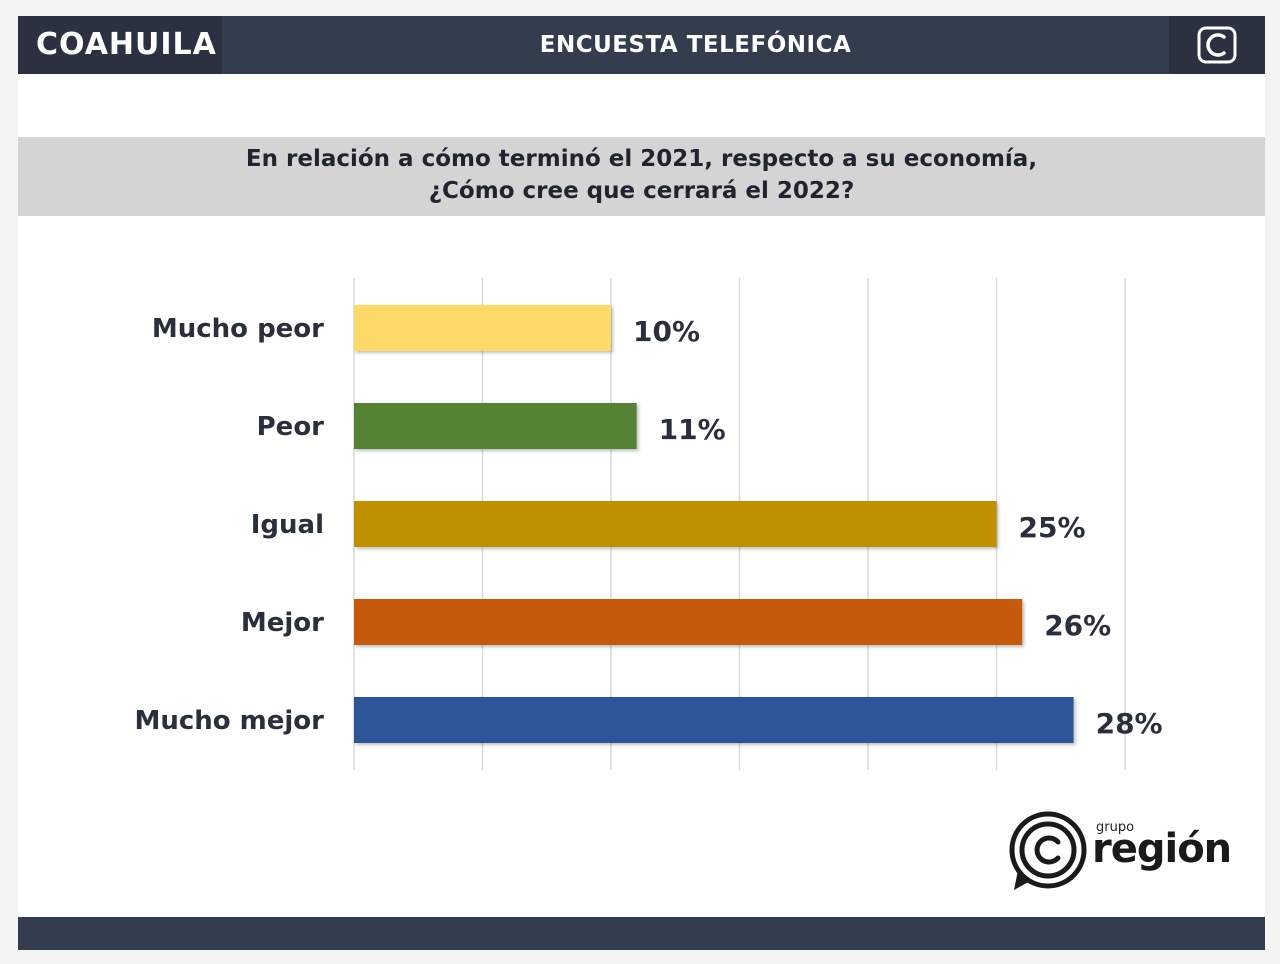  What do you see at coordinates (641, 933) in the screenshot?
I see `footer-bar` at bounding box center [641, 933].